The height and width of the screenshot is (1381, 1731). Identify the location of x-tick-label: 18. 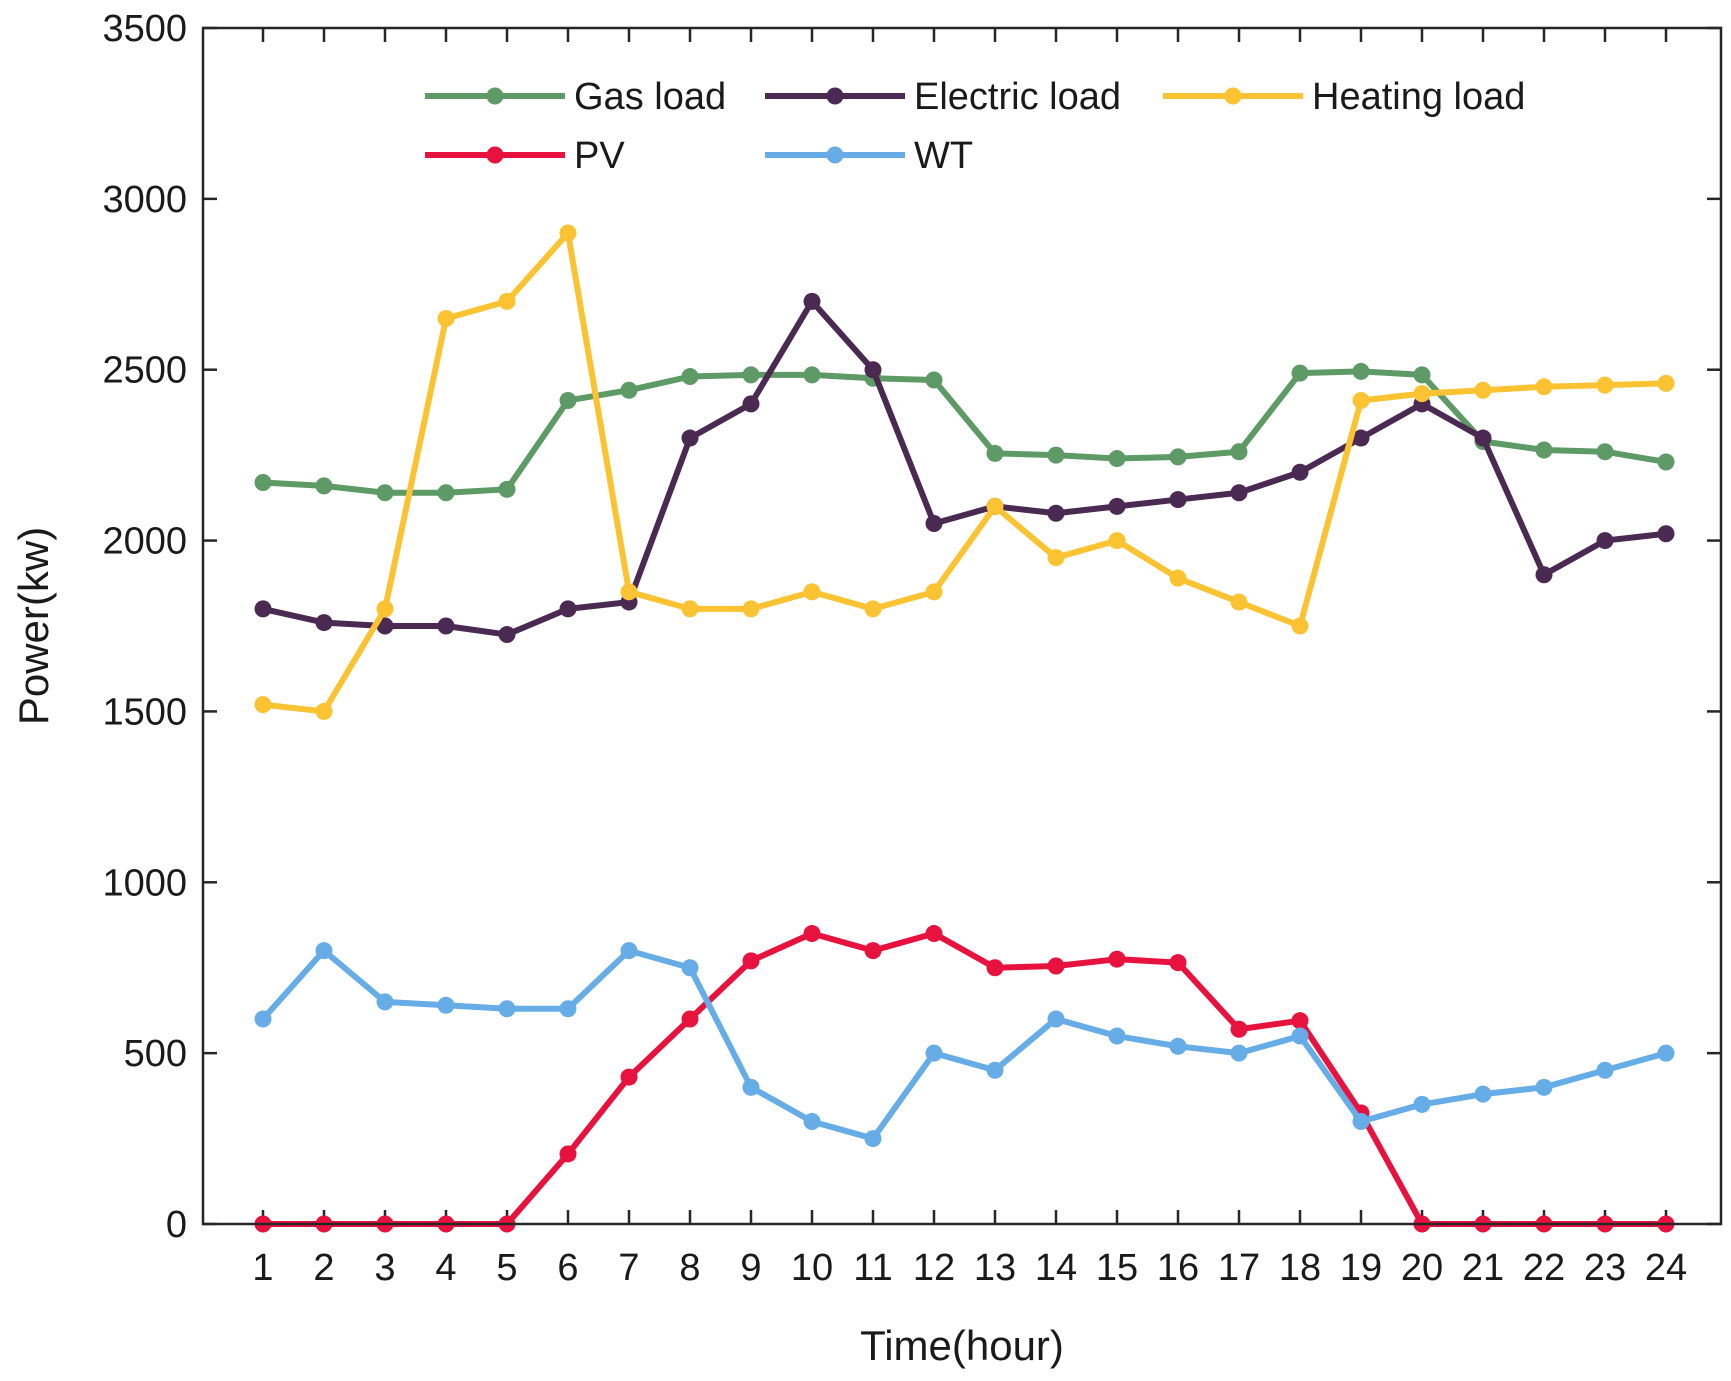
(1300, 1268).